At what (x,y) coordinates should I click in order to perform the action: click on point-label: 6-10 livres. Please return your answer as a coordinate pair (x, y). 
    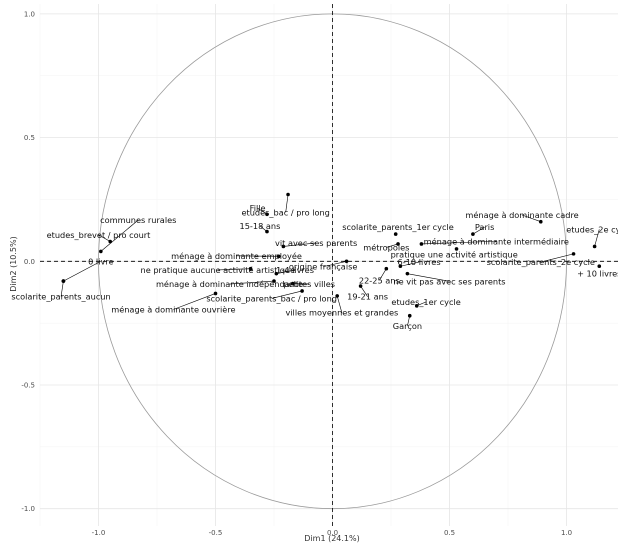
    Looking at the image, I should click on (419, 262).